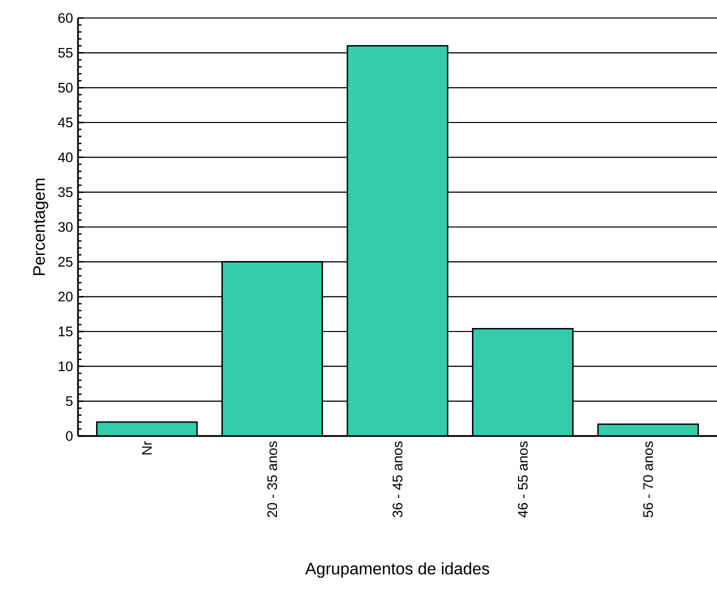 Image resolution: width=717 pixels, height=603 pixels. Describe the element at coordinates (397, 479) in the screenshot. I see `x-tick-label: 36 - 45 anos` at that location.